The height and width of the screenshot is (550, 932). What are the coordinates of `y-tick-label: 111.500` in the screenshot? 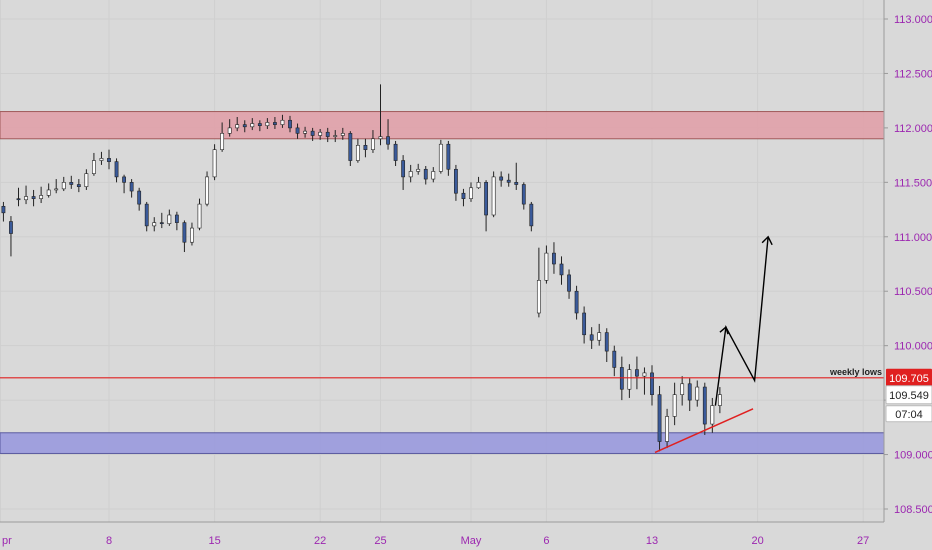 It's located at (913, 183).